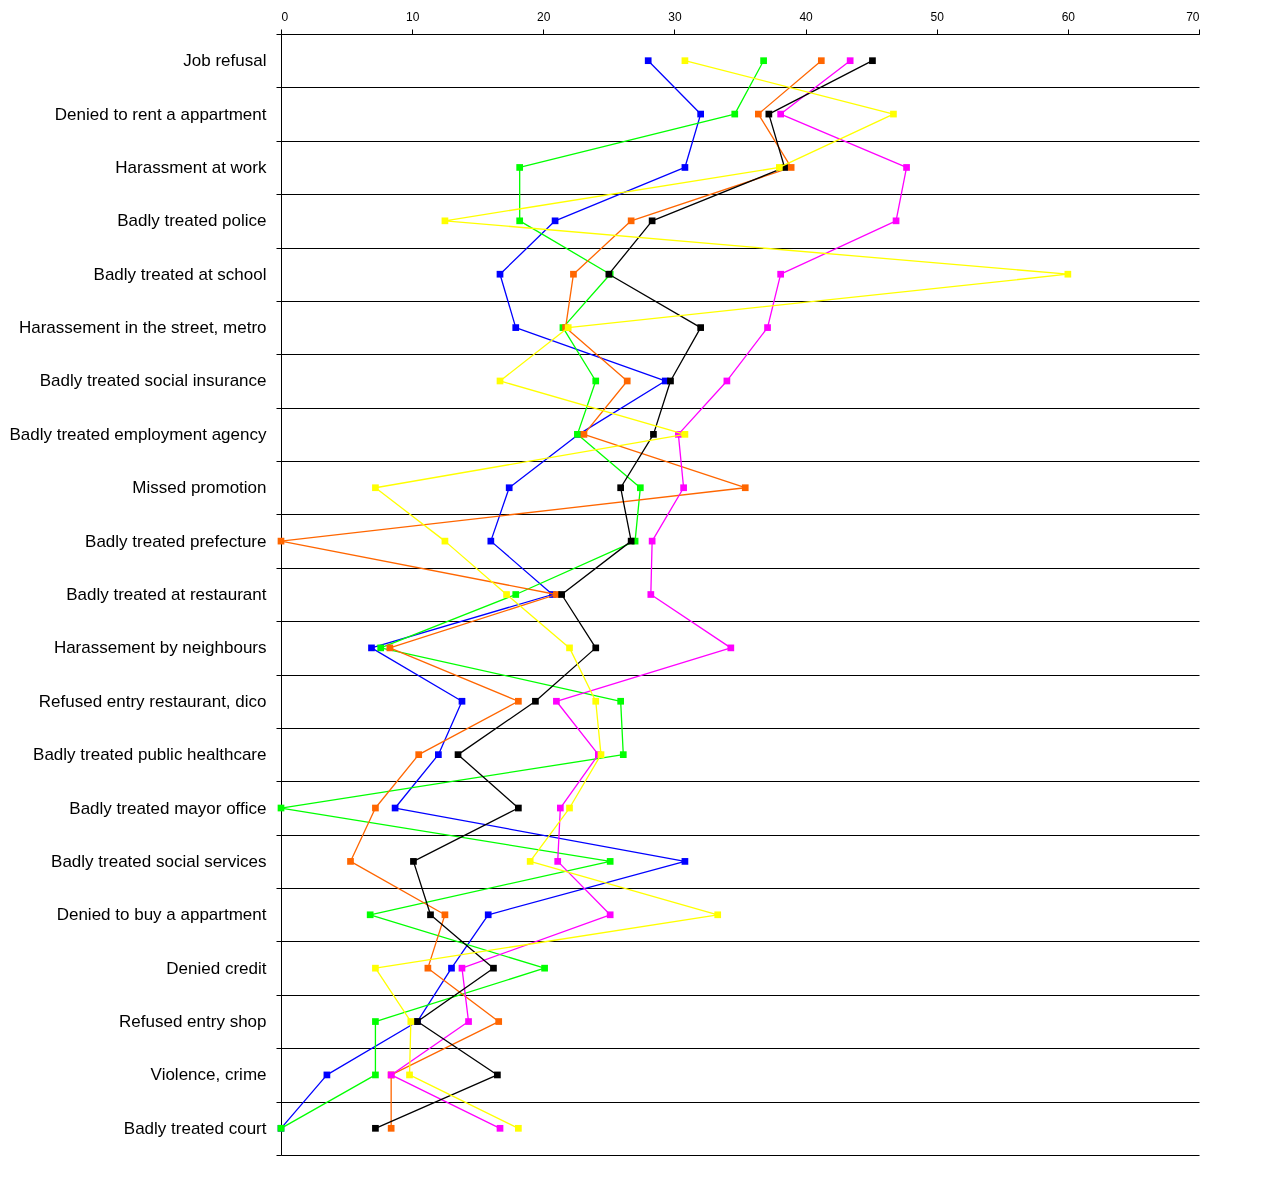  What do you see at coordinates (150, 755) in the screenshot?
I see `y-tick-label: Badly treated public healthcare` at bounding box center [150, 755].